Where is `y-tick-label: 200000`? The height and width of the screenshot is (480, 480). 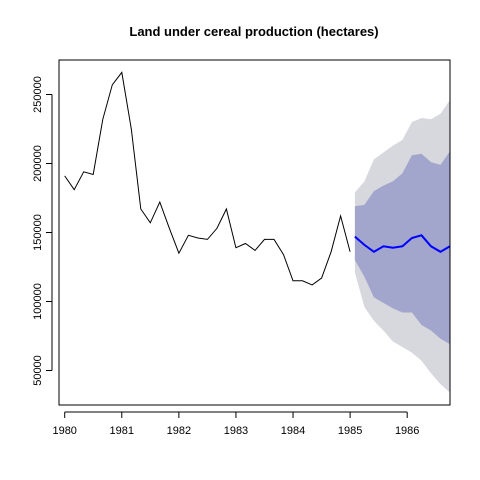
y-tick-label: 200000 is located at coordinates (38, 163).